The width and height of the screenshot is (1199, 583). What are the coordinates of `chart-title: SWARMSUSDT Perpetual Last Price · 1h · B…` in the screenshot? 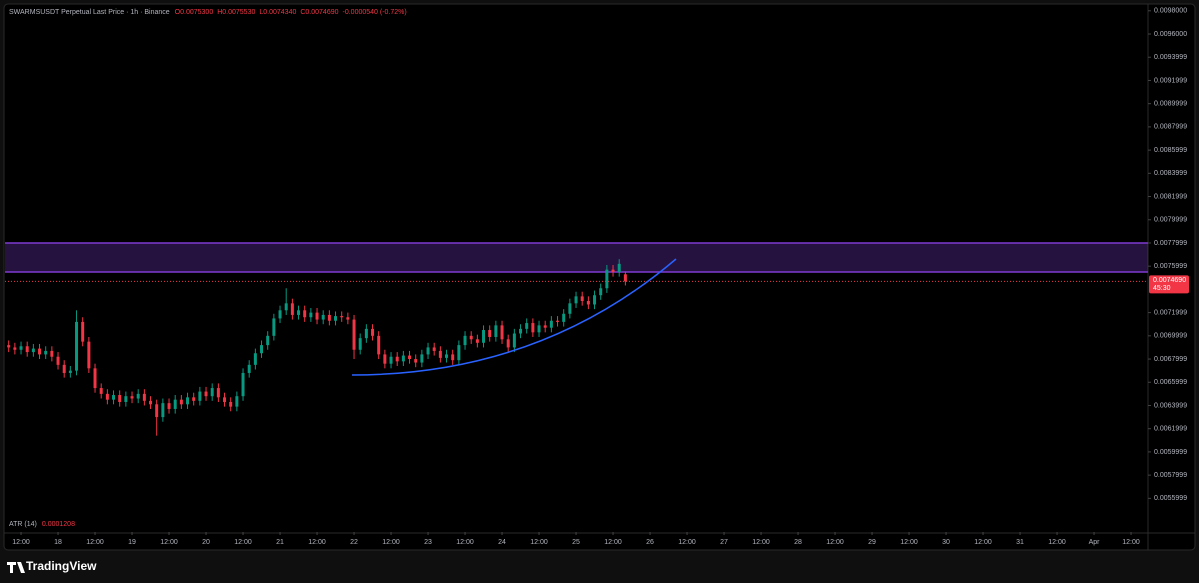 It's located at (89, 12).